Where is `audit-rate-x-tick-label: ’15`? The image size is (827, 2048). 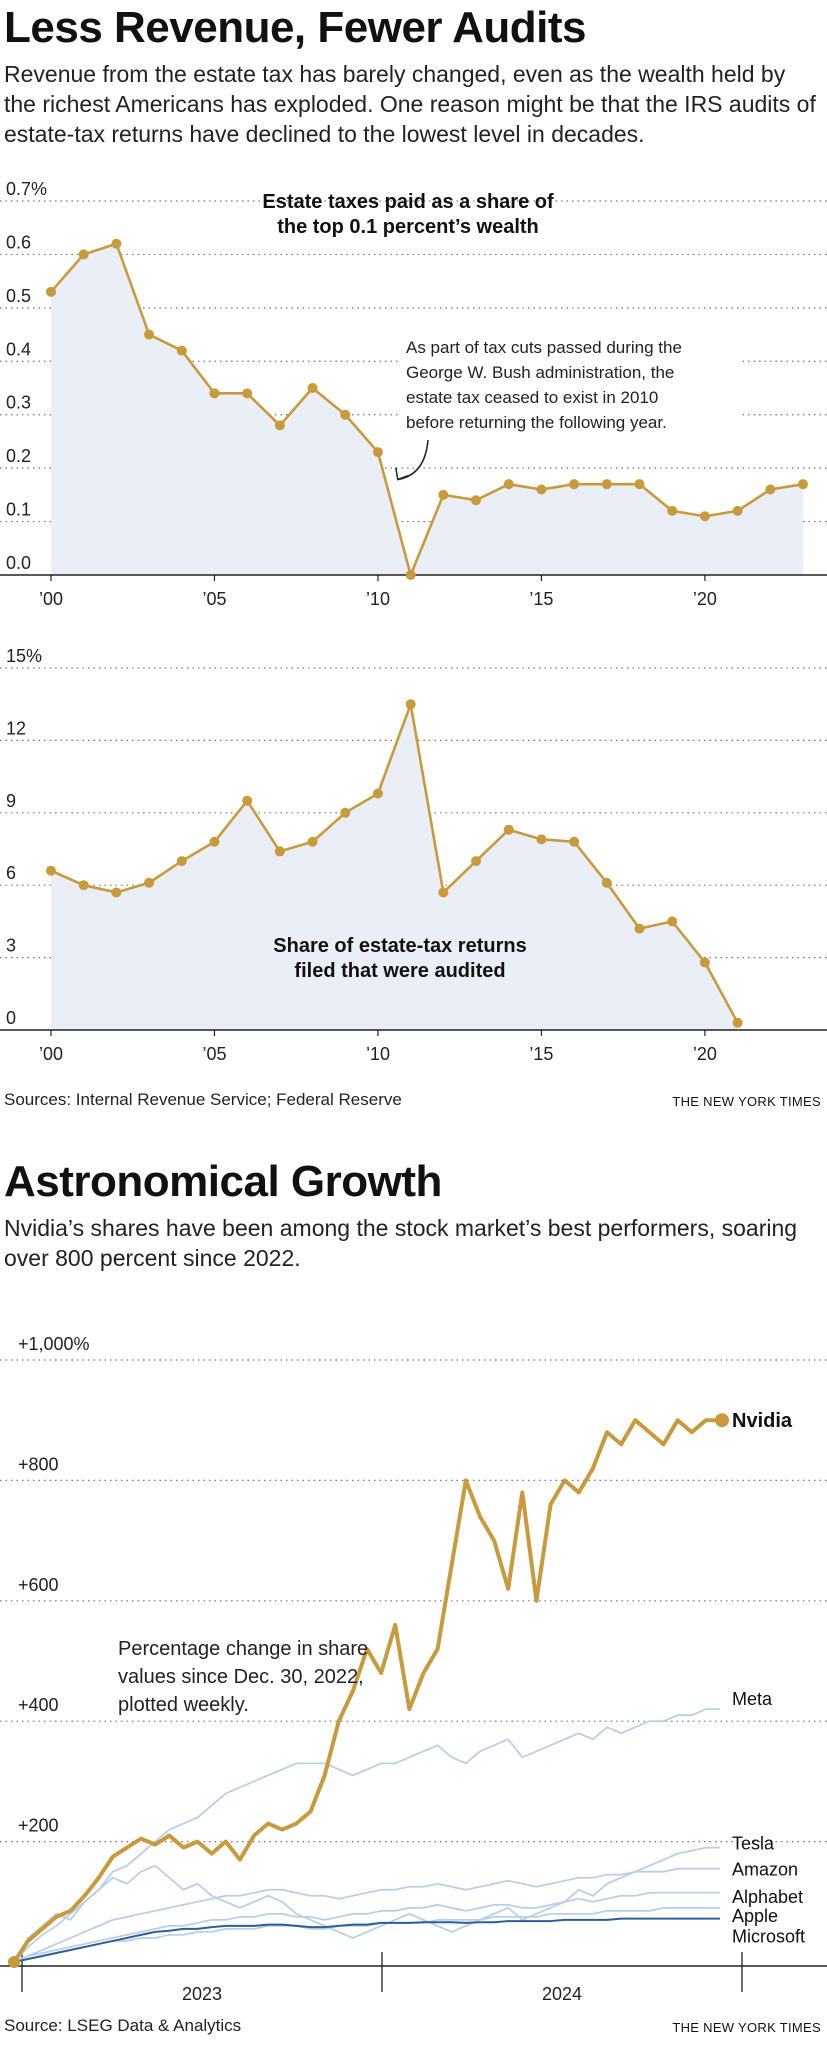 audit-rate-x-tick-label: ’15 is located at coordinates (541, 1052).